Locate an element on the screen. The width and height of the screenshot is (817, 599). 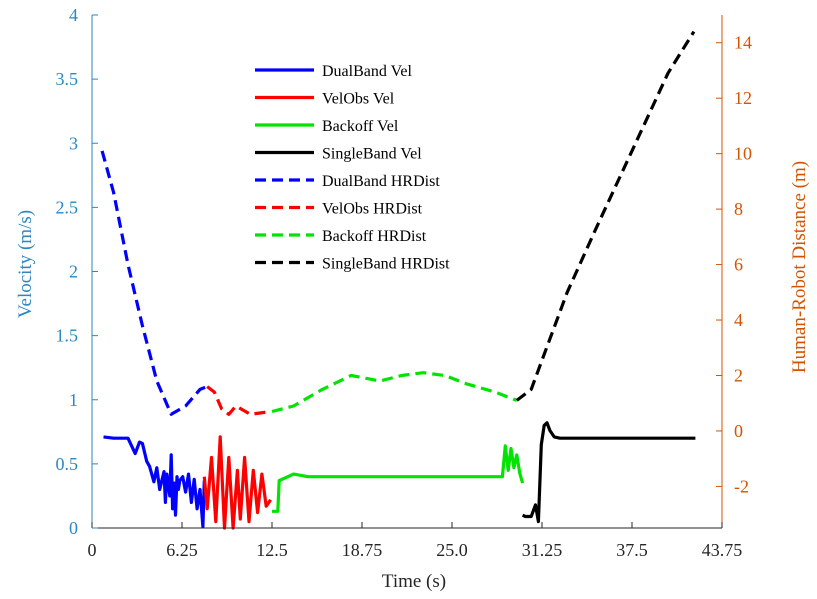
y-right-tick-label: 4 is located at coordinates (738, 320).